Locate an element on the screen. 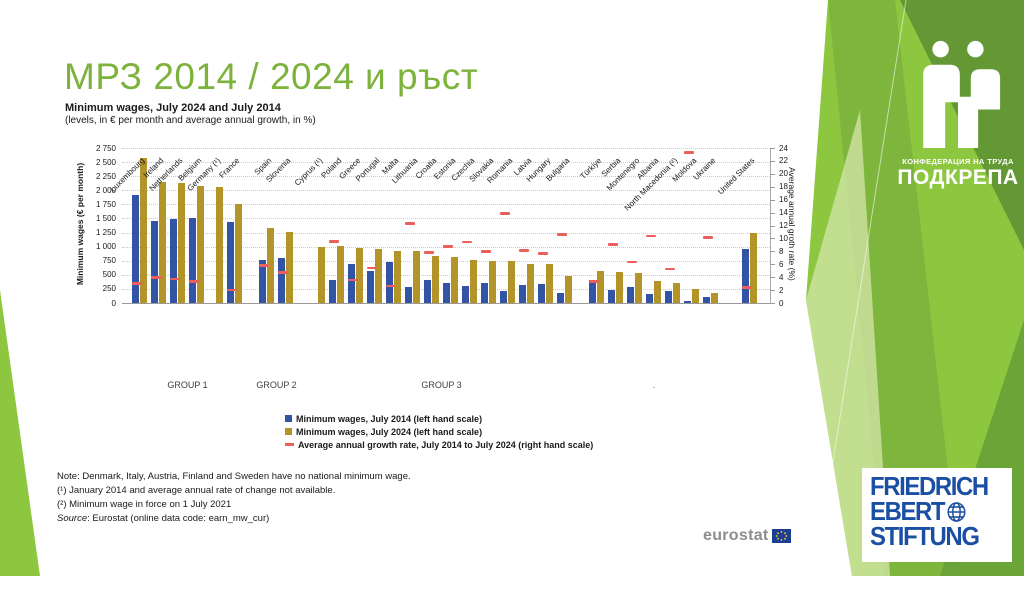  group-label: GROUP 3 is located at coordinates (441, 385).